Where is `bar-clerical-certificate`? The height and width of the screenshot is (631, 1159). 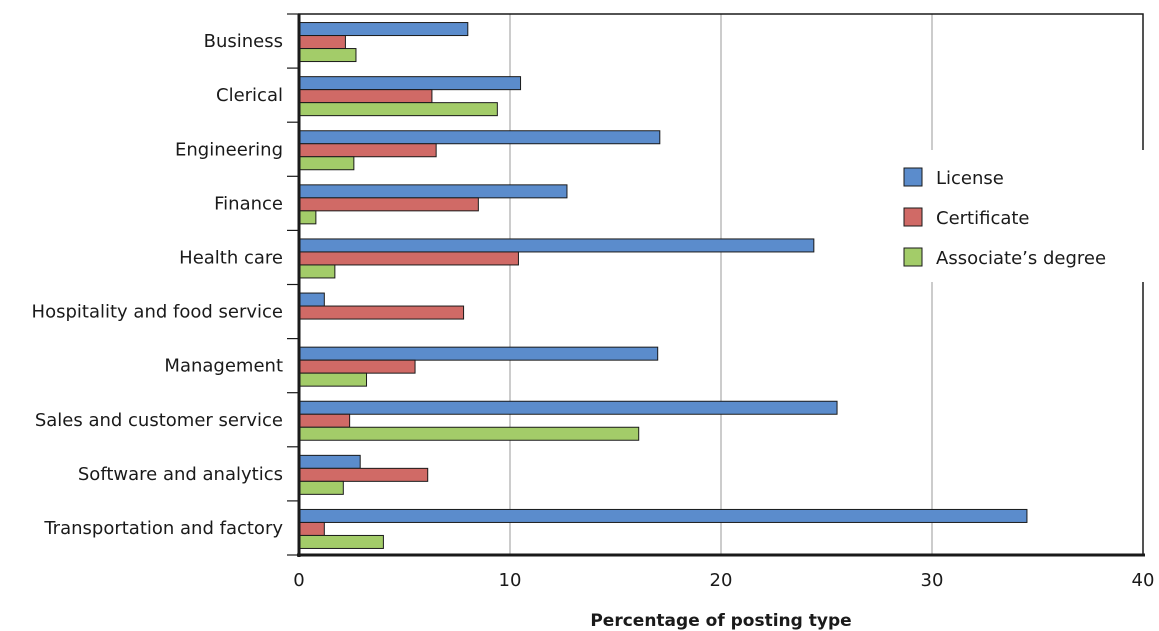
bar-clerical-certificate is located at coordinates (365, 96).